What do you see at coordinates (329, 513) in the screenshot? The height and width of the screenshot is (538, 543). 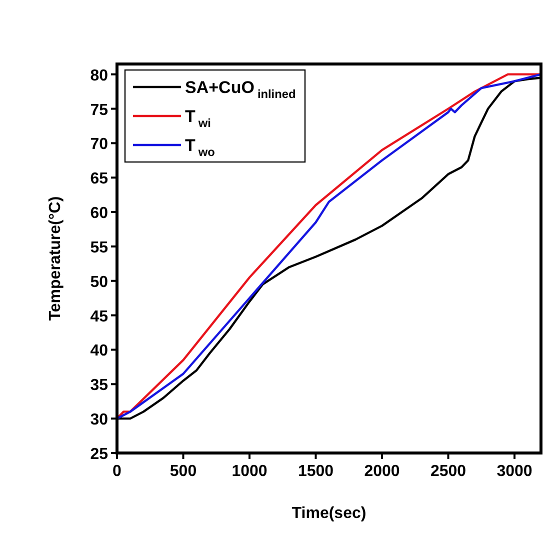 I see `x-axis-title: Time(sec)` at bounding box center [329, 513].